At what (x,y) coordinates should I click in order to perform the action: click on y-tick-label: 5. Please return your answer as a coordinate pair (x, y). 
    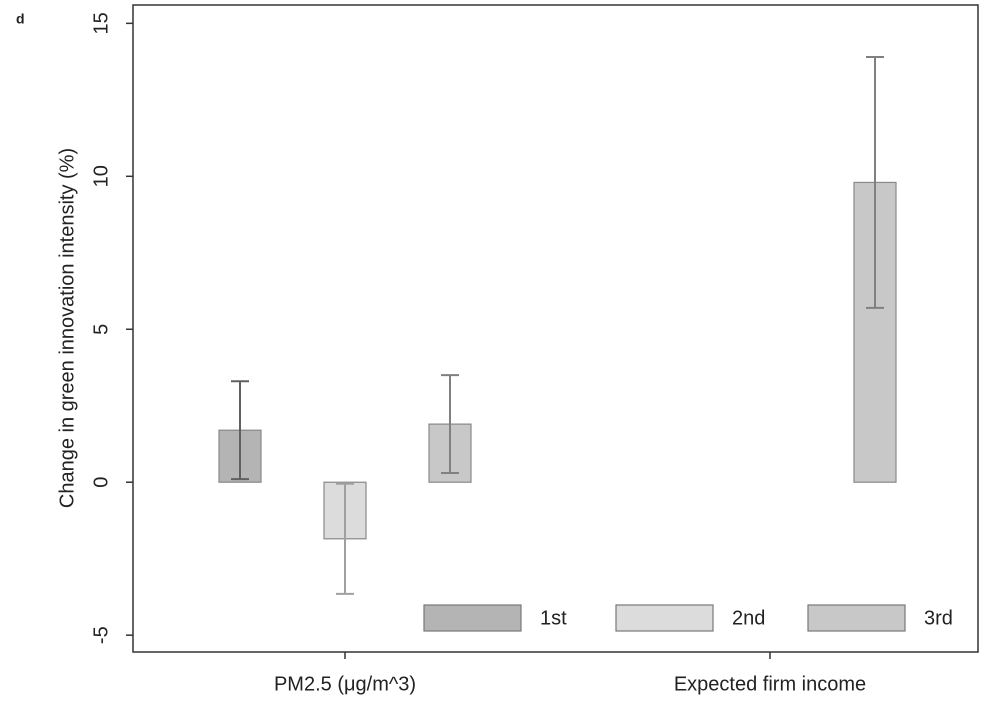
    Looking at the image, I should click on (101, 329).